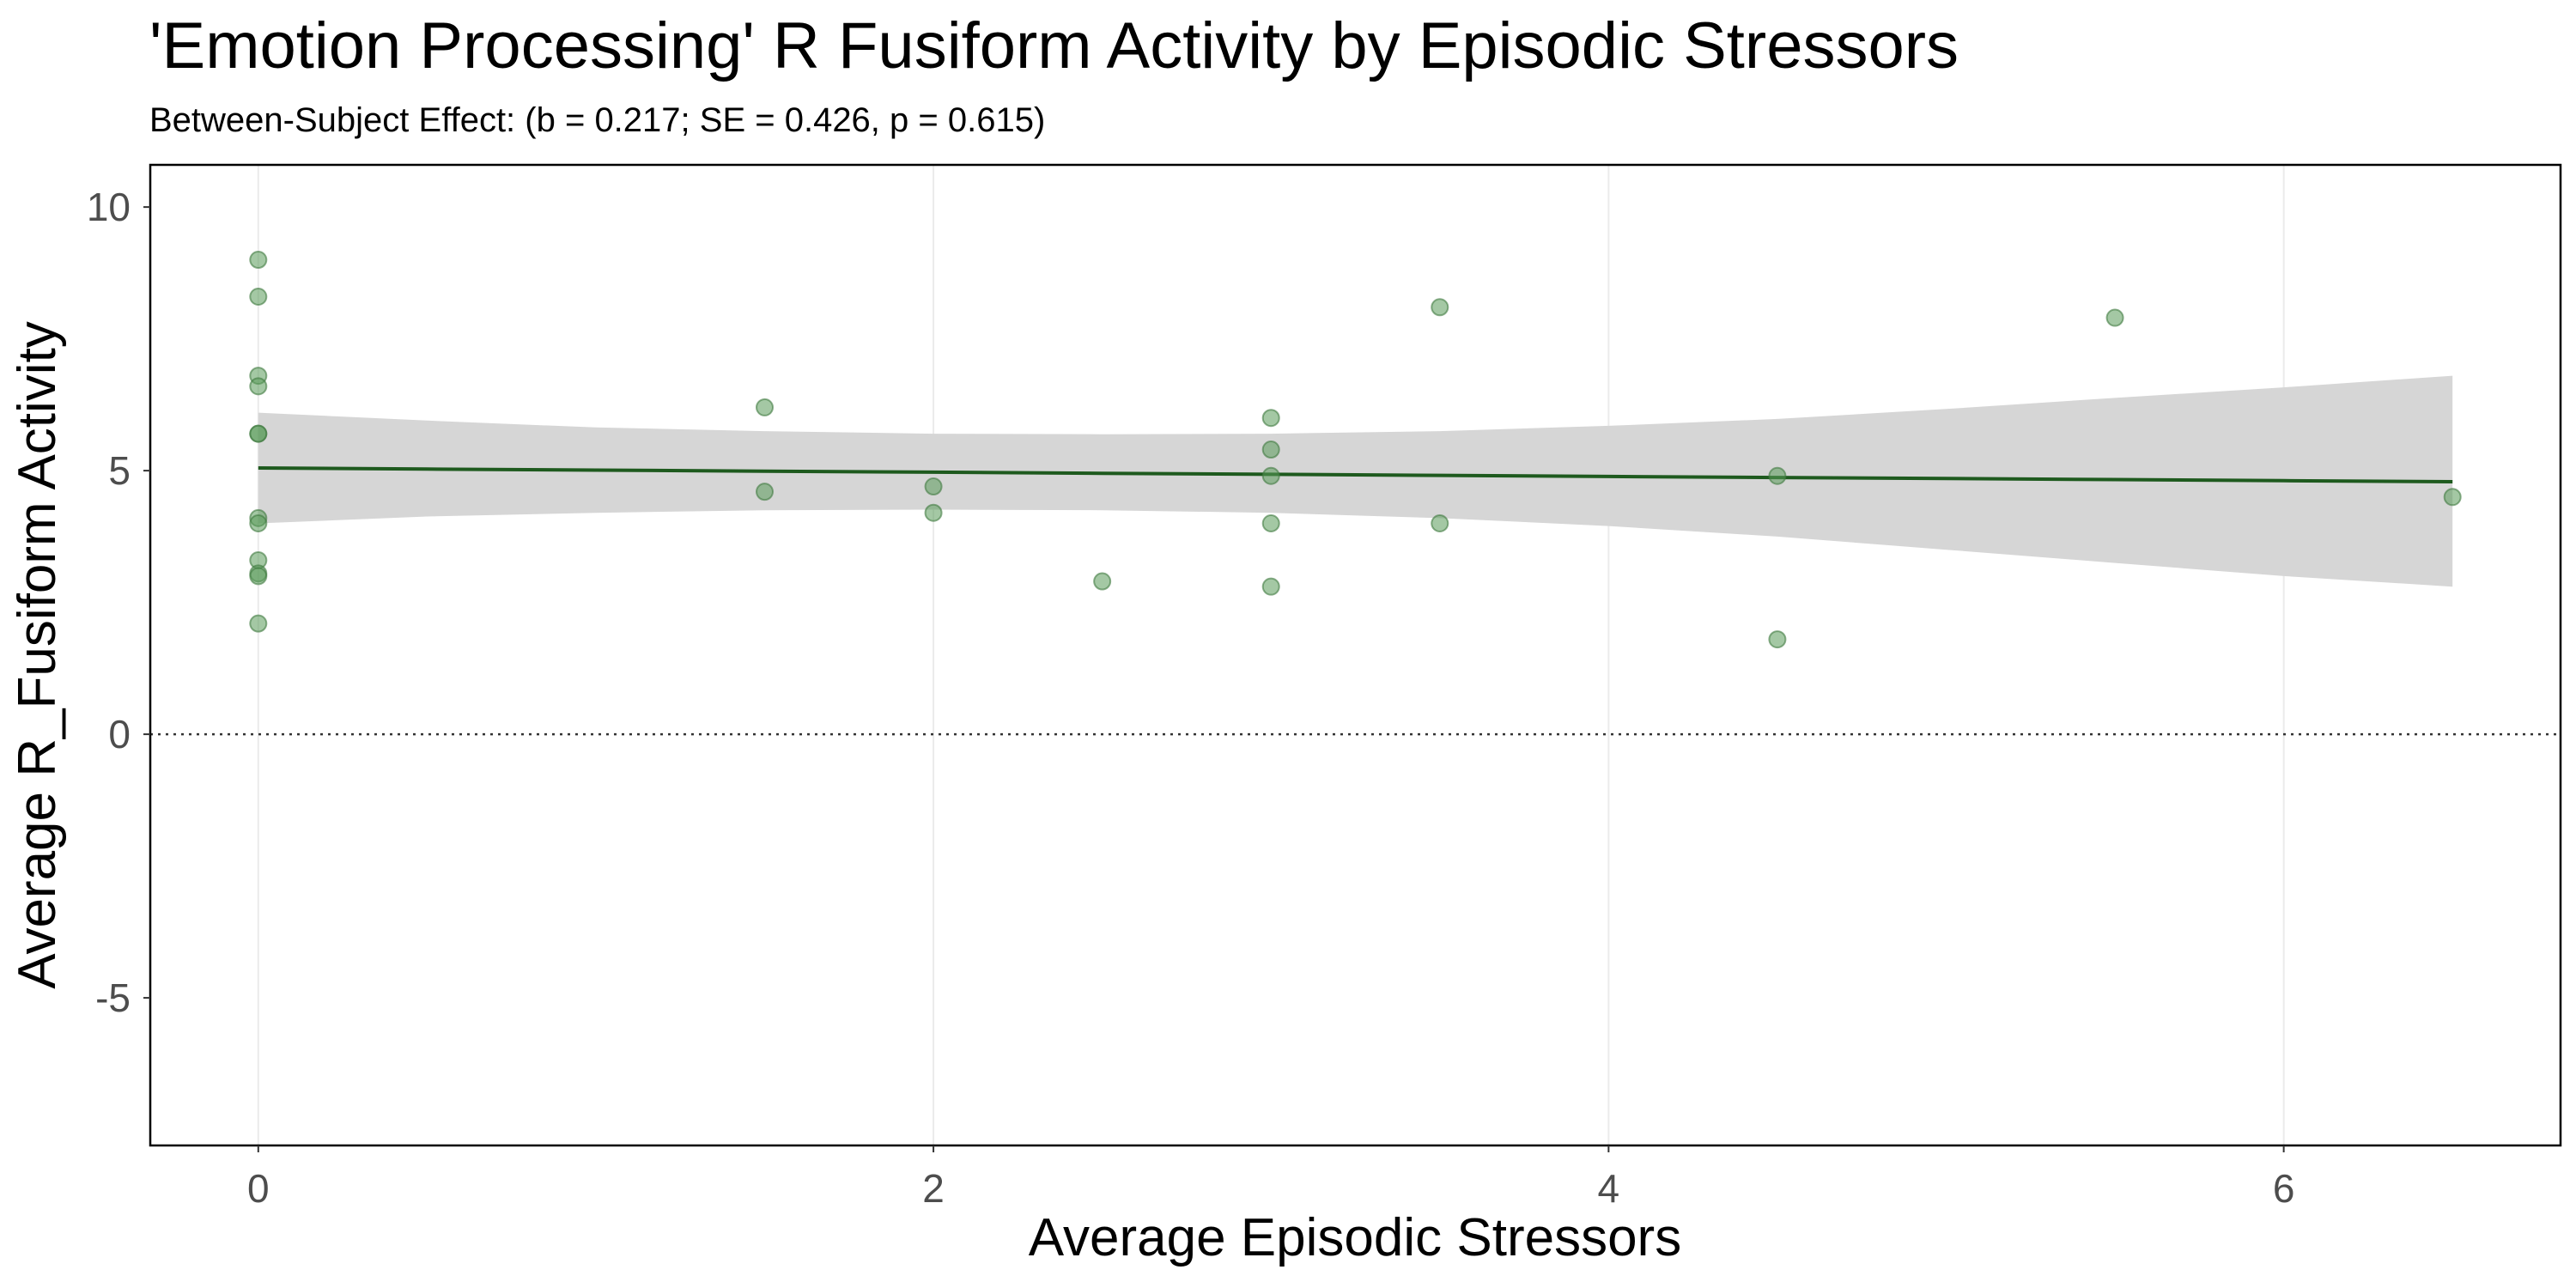  I want to click on y-tick-label: 10, so click(109, 207).